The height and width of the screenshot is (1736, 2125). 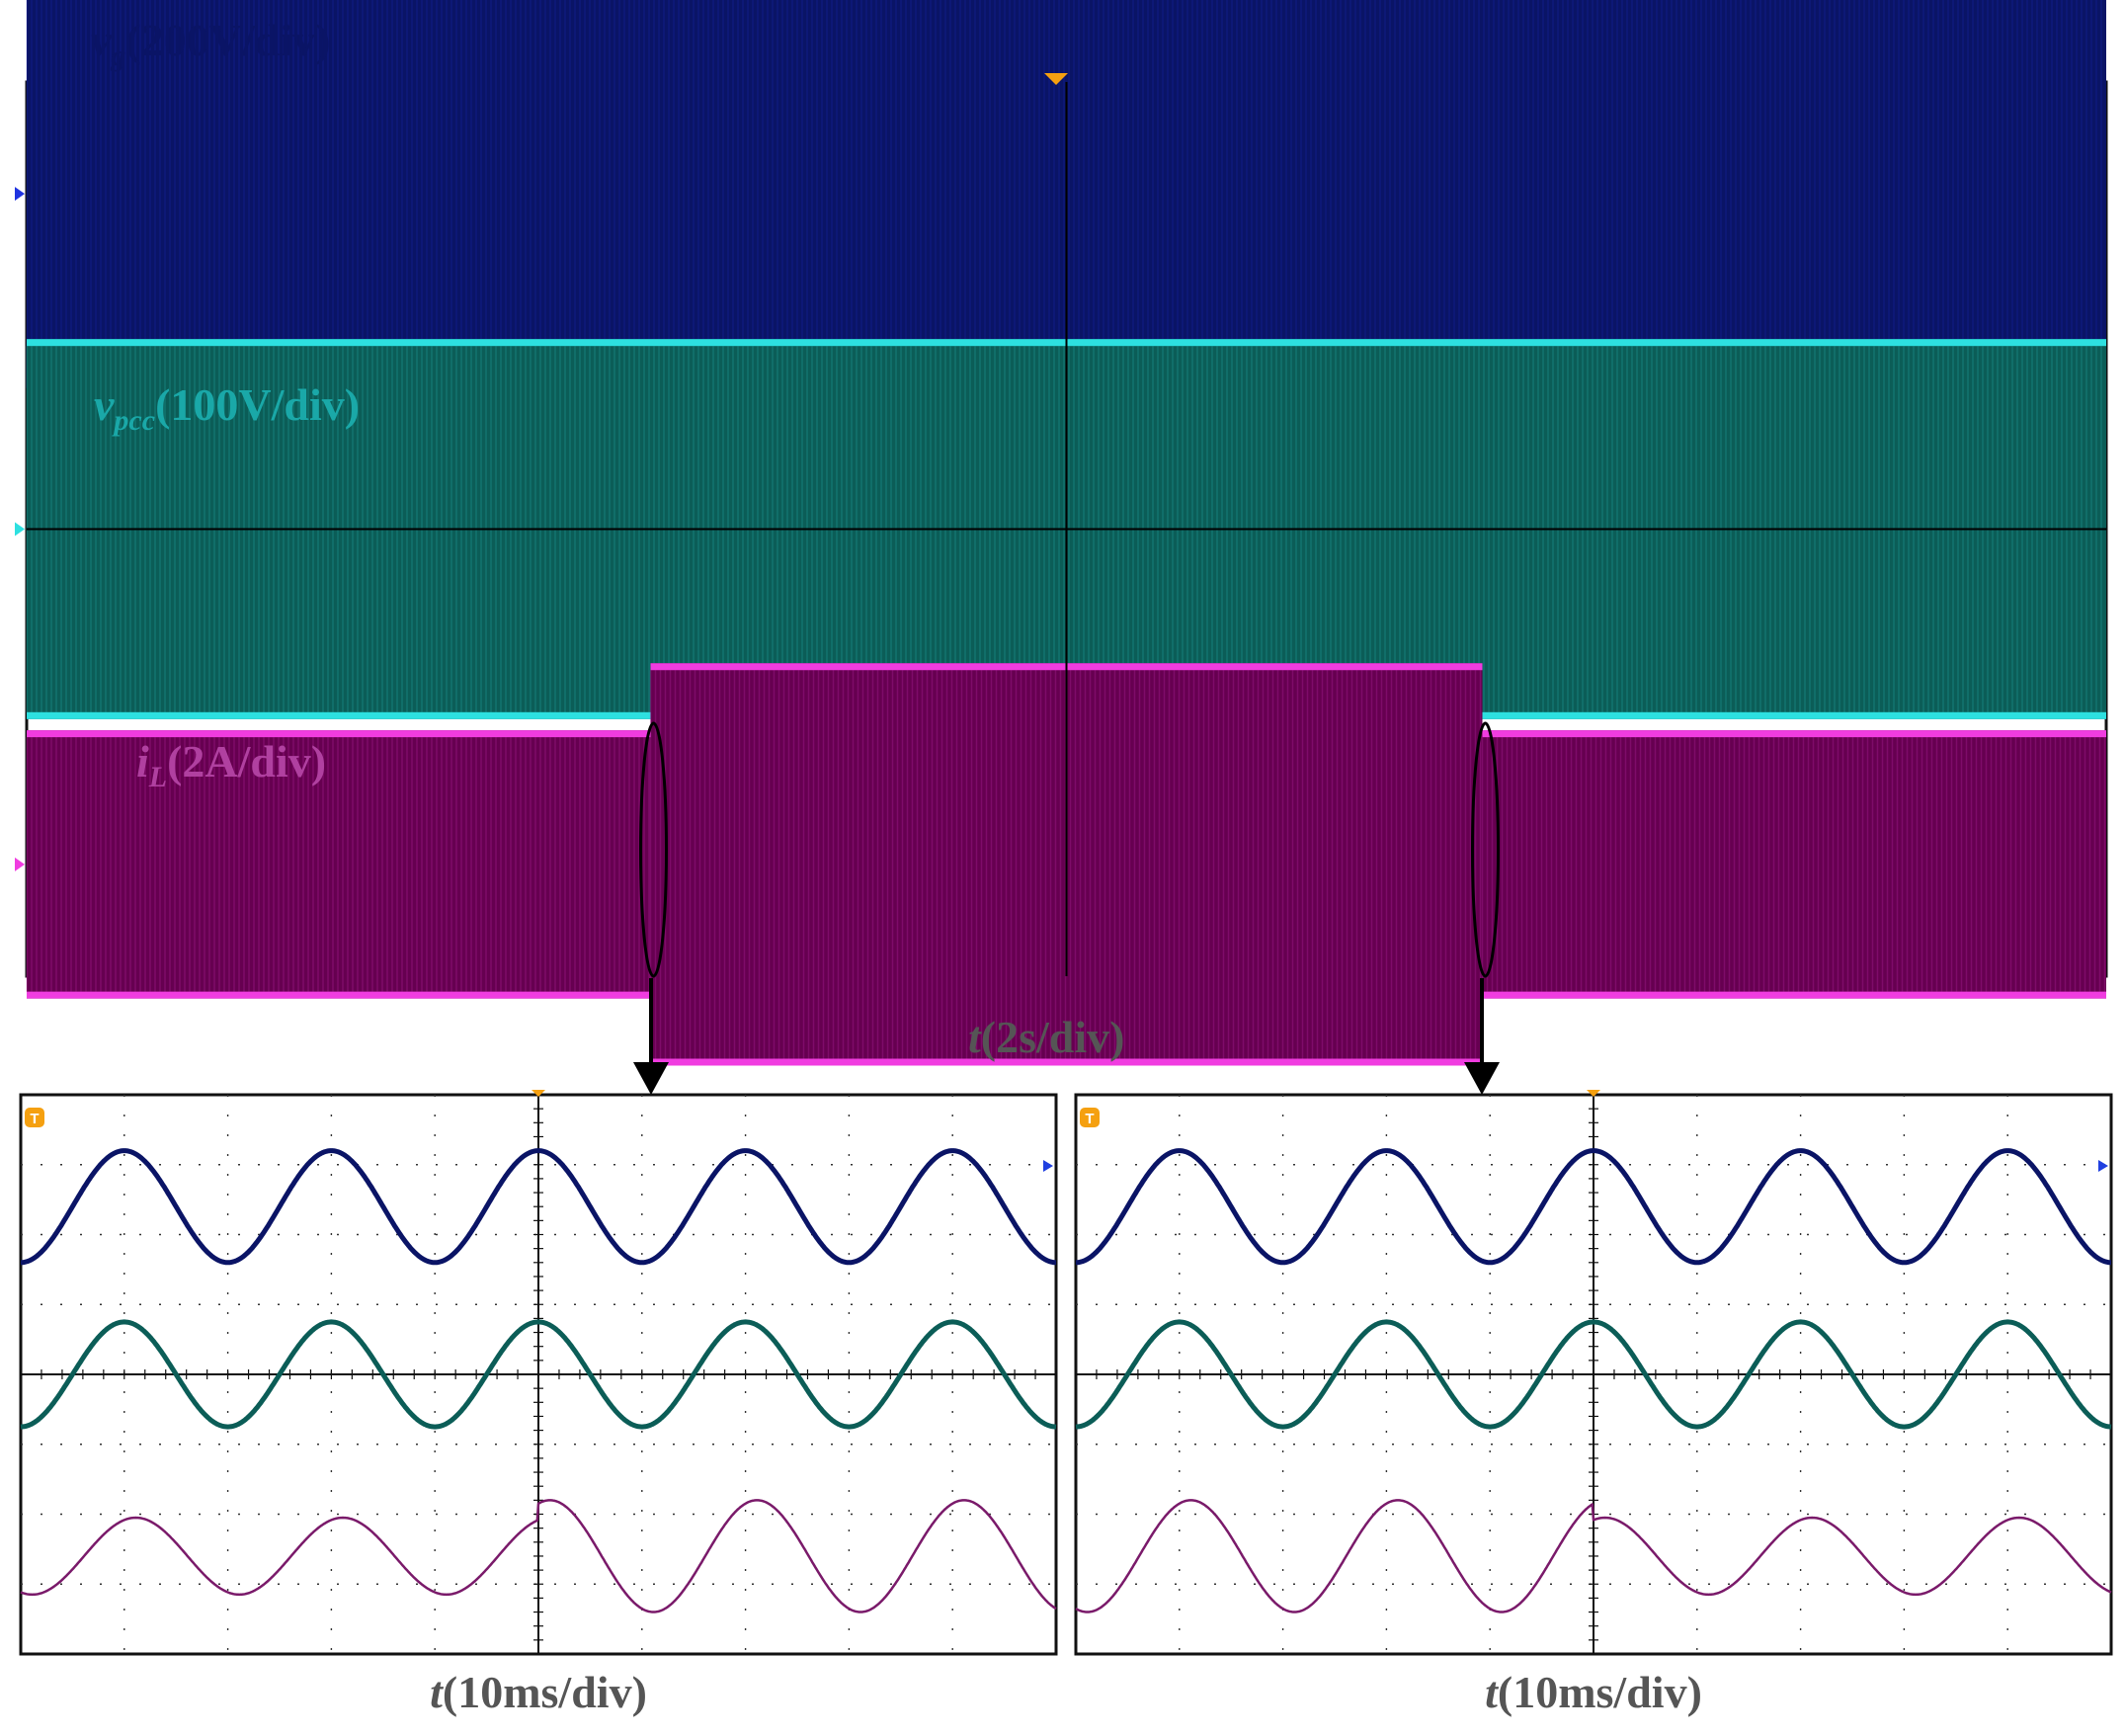 I want to click on overview-event-markers, so click(x=1069, y=849).